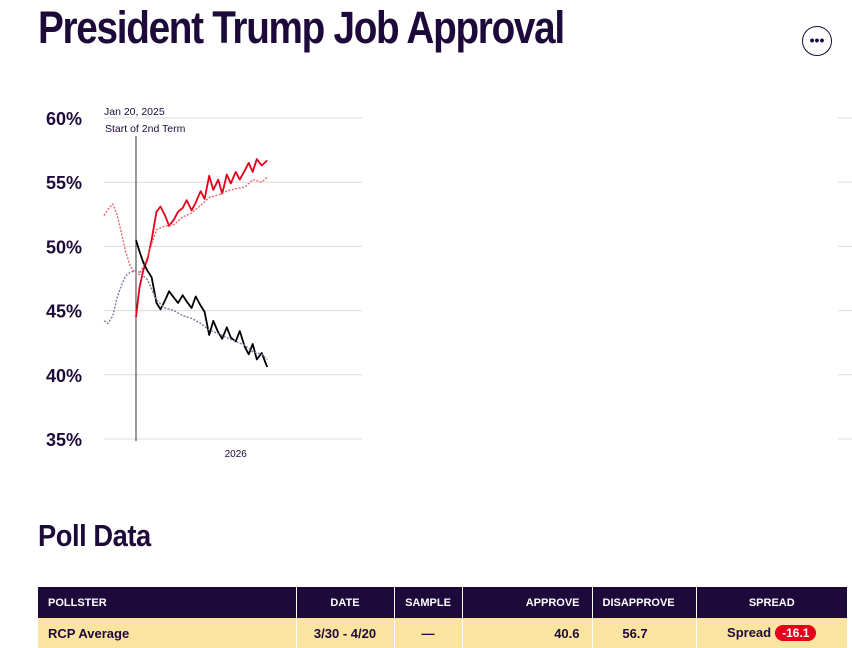  I want to click on poll-data-title: Poll Data, so click(94, 535).